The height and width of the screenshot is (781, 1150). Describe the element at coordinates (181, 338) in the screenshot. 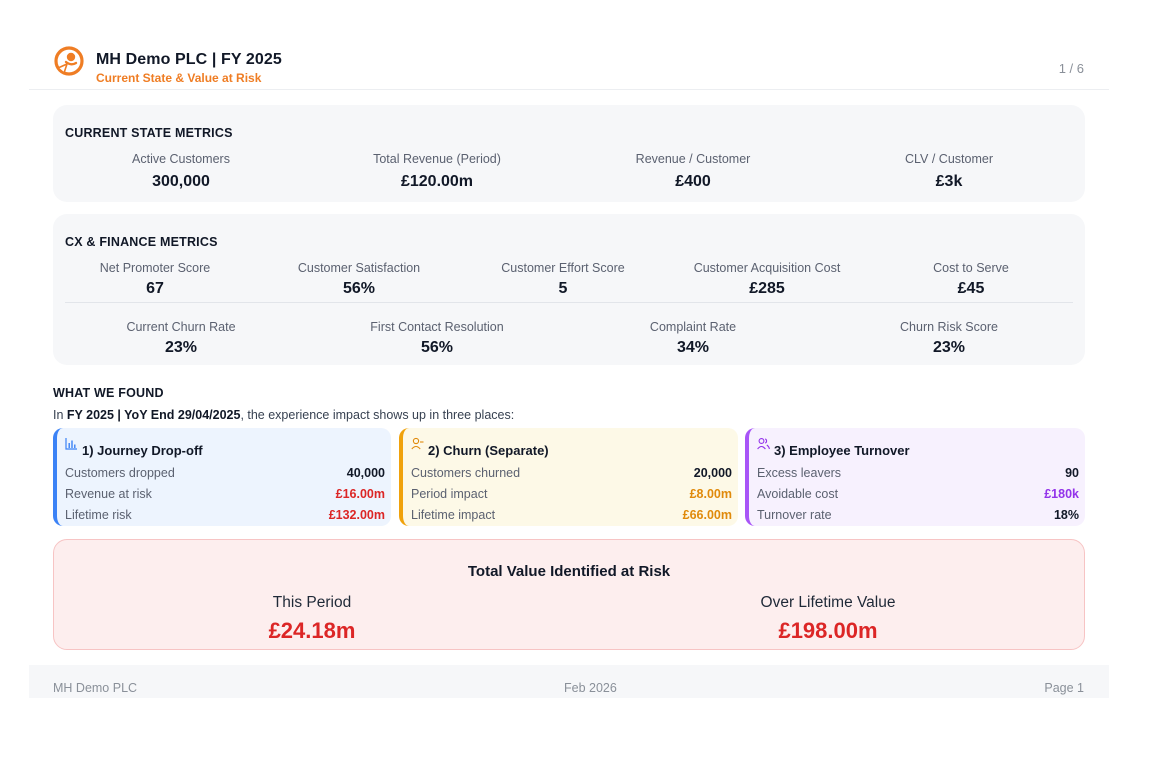

I see `metric-churn-rate: Current Churn Rate 23%` at that location.